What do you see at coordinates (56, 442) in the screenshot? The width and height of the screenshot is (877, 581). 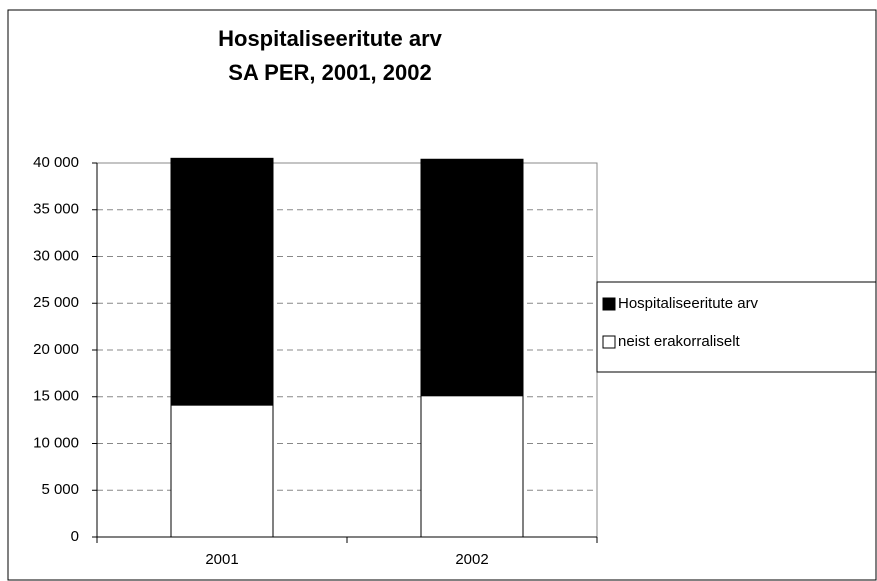 I see `y-tick-label: 10 000` at bounding box center [56, 442].